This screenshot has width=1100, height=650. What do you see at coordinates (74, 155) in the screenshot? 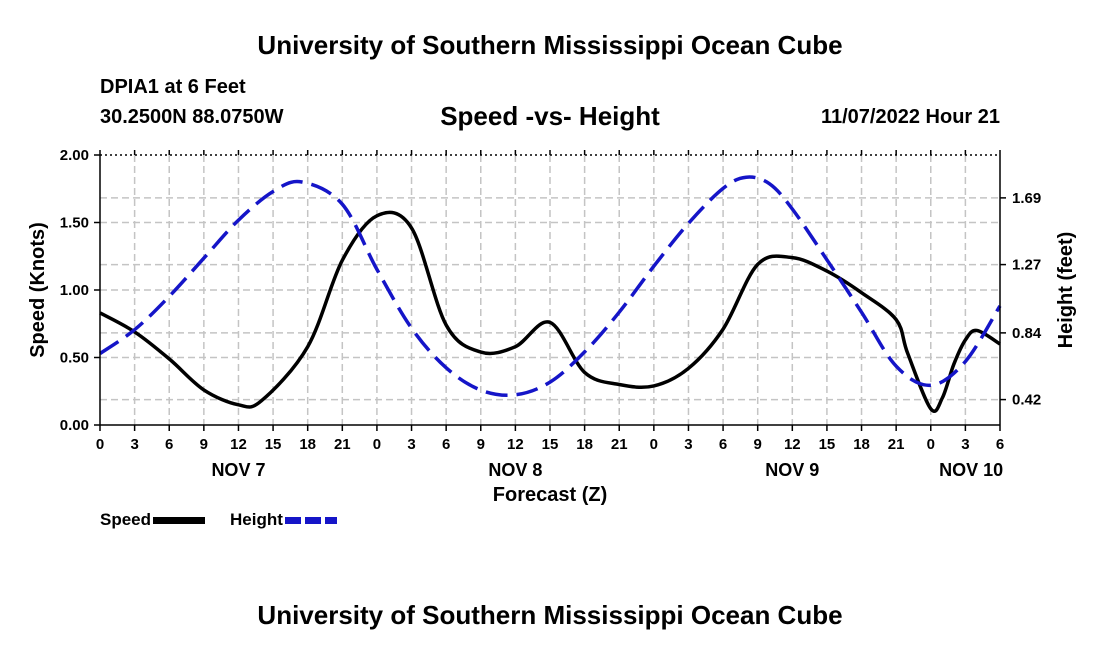
I see `y-tick-label: 2.00` at bounding box center [74, 155].